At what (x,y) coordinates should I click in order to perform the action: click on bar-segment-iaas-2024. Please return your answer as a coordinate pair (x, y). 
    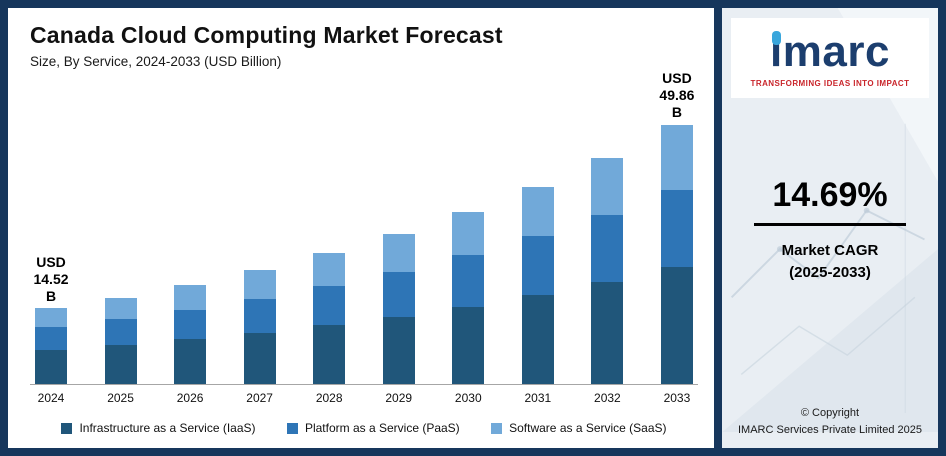
    Looking at the image, I should click on (51, 367).